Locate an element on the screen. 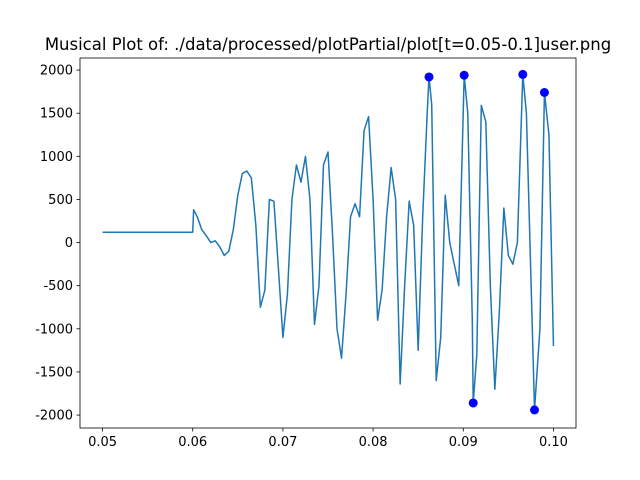  y-tick-label: -1500 is located at coordinates (54, 372).